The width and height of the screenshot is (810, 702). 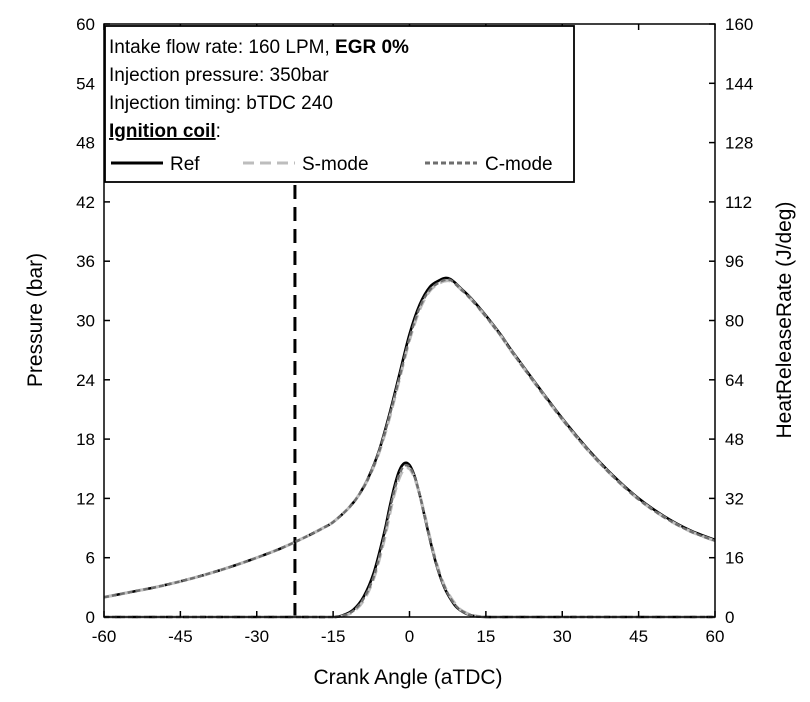 What do you see at coordinates (734, 321) in the screenshot?
I see `y2-tick-label: 80` at bounding box center [734, 321].